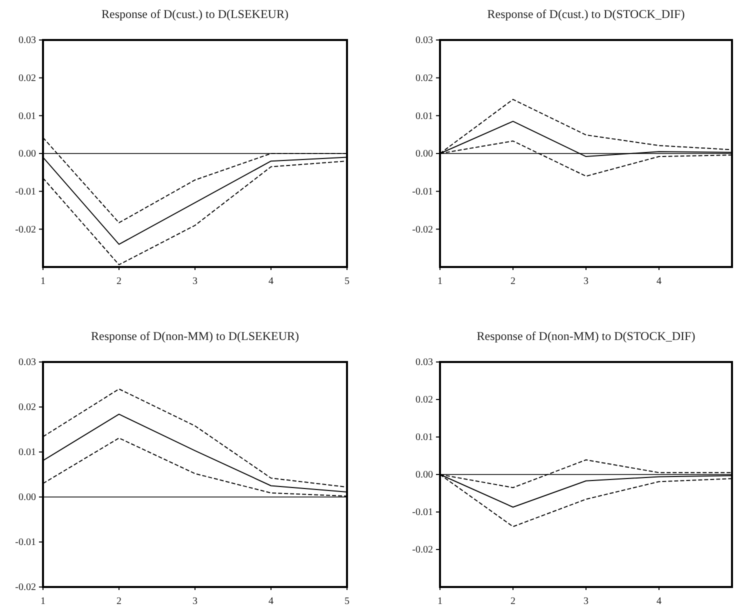 Image resolution: width=740 pixels, height=614 pixels. What do you see at coordinates (195, 336) in the screenshot?
I see `chart-title: Response of D(non-MM) to D(LSEKEUR)` at bounding box center [195, 336].